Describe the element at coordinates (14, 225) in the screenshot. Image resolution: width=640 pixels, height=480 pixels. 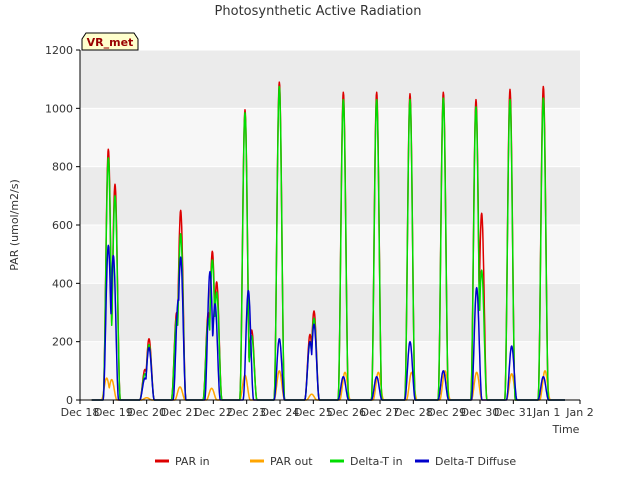
I see `y-axis-label: PAR (umol/m2/s)` at that location.